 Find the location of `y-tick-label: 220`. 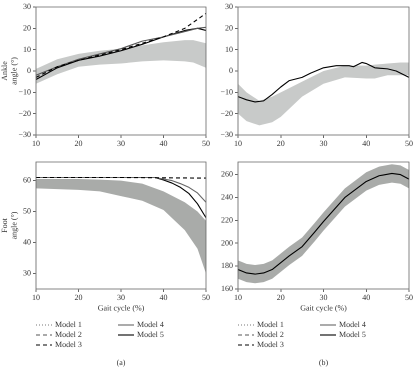

y-tick-label: 220 is located at coordinates (227, 219).